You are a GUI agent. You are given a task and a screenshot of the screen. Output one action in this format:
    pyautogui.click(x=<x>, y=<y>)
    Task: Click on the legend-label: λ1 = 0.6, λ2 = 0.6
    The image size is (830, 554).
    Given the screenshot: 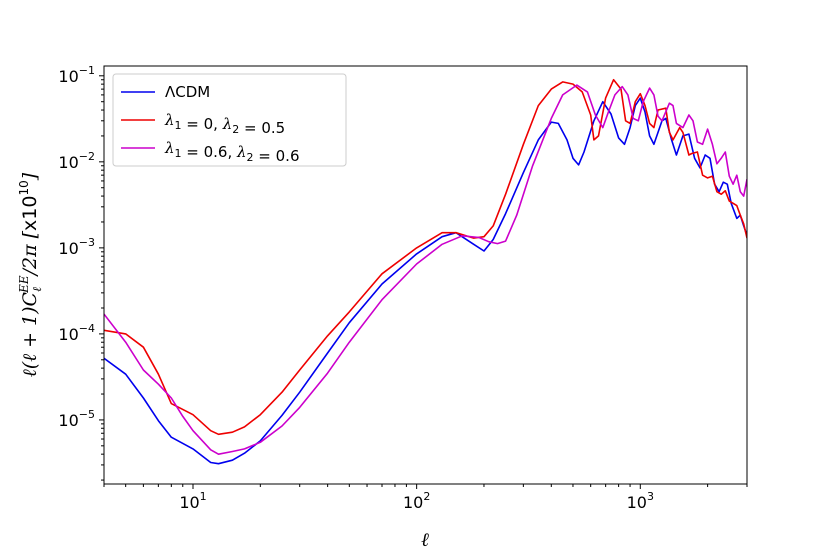 What is the action you would take?
    pyautogui.click(x=232, y=152)
    